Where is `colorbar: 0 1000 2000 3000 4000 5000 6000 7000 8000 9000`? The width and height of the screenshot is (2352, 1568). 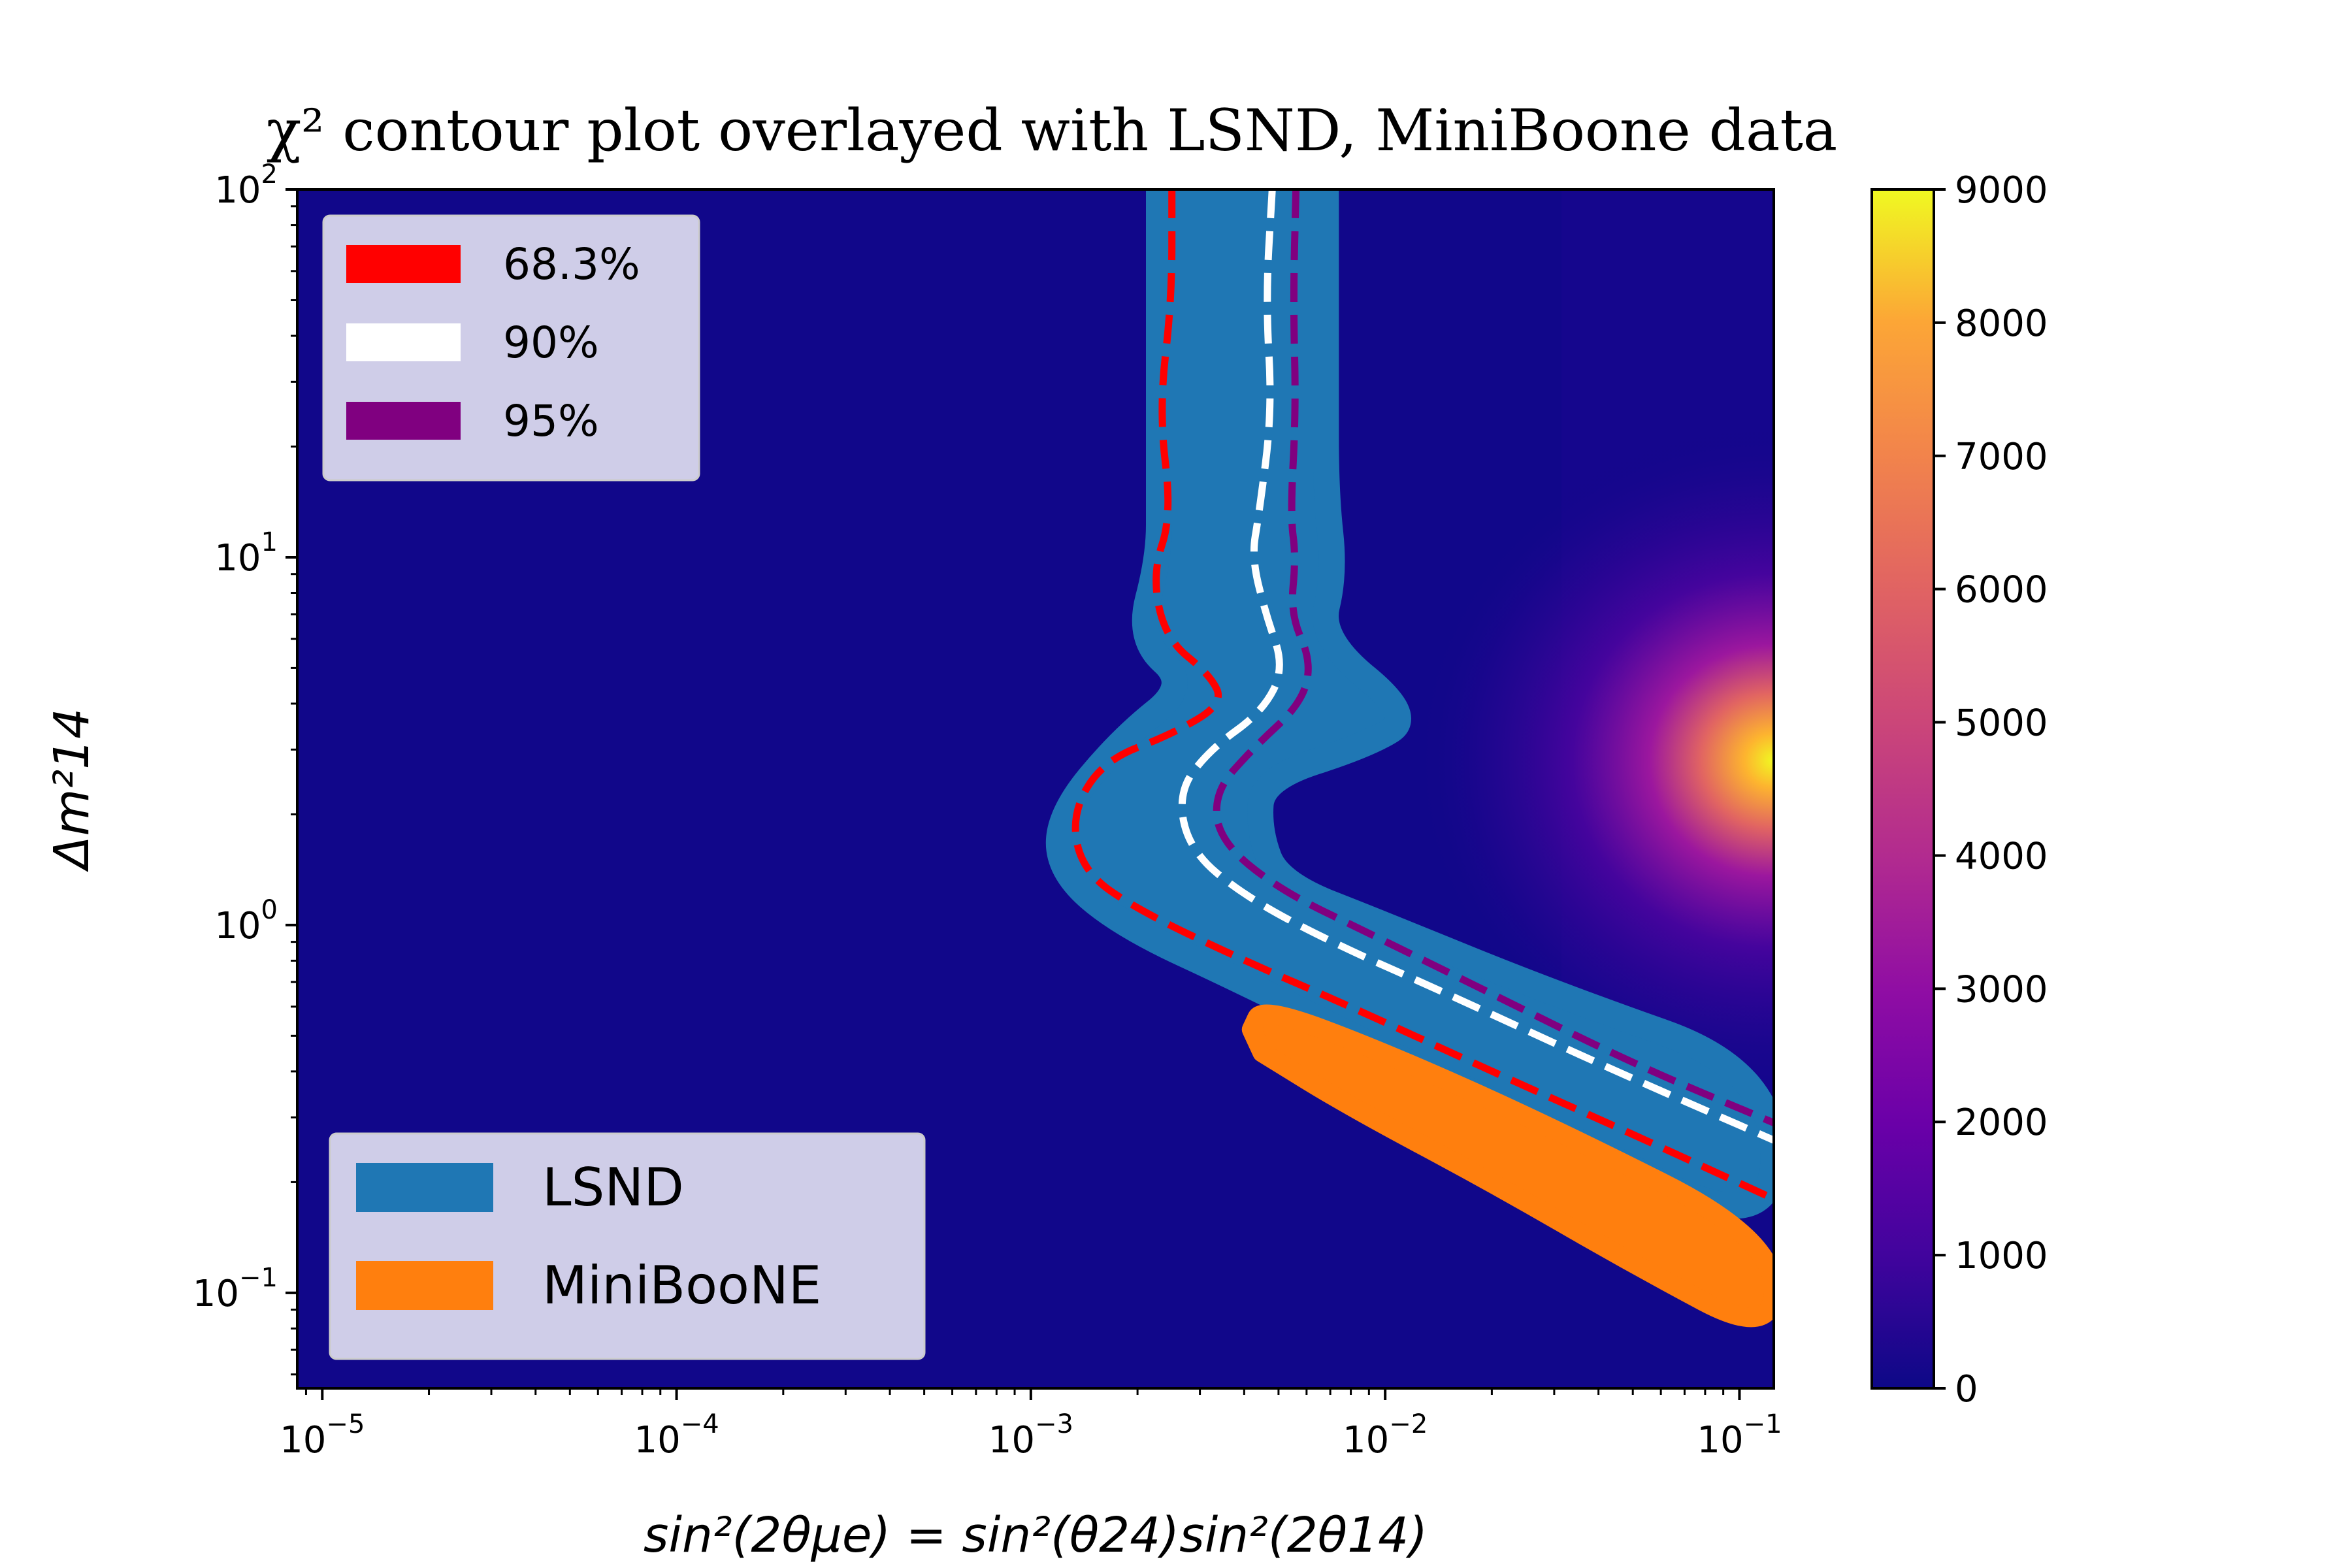
colorbar: 0 1000 2000 3000 4000 5000 6000 7000 8000 9000 is located at coordinates (1959, 790).